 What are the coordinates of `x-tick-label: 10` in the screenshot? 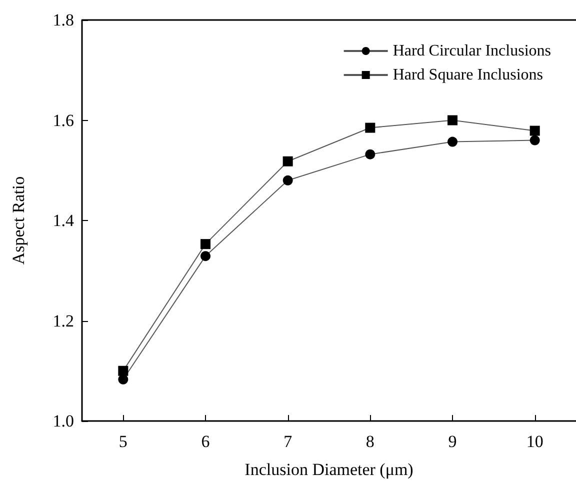 It's located at (535, 441).